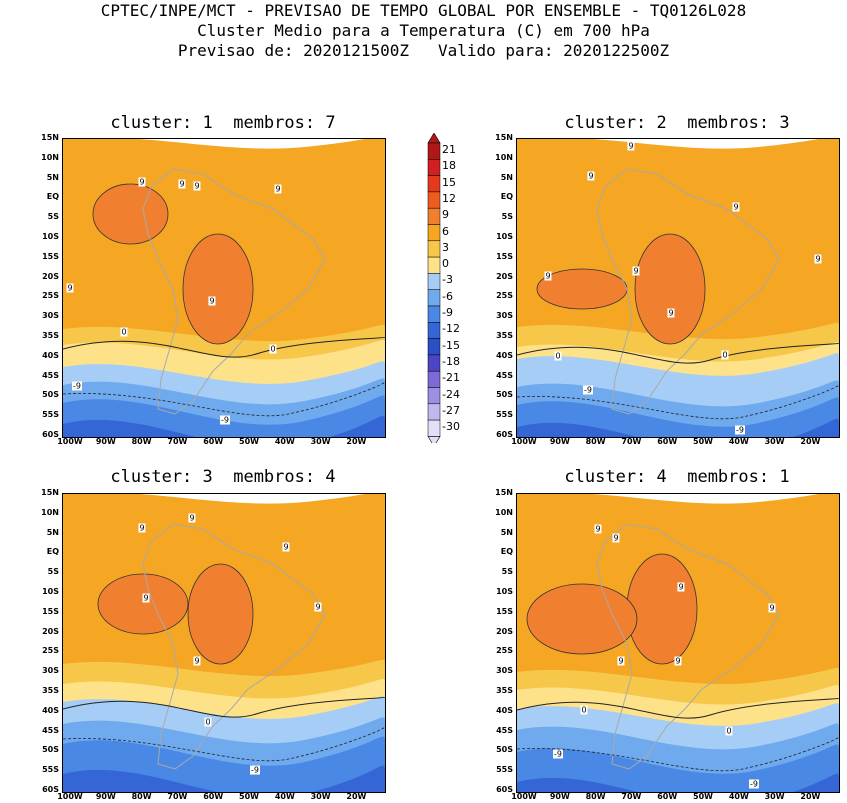  What do you see at coordinates (223, 123) in the screenshot?
I see `panel-1-title: cluster: 1 membros: 7` at bounding box center [223, 123].